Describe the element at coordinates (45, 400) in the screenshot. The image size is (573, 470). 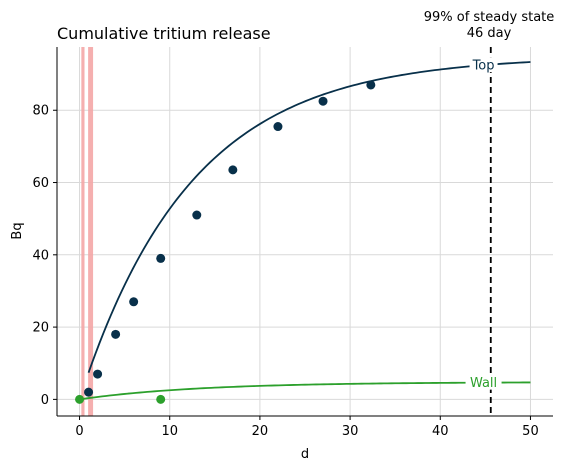
I see `y-tick-label: 0` at that location.